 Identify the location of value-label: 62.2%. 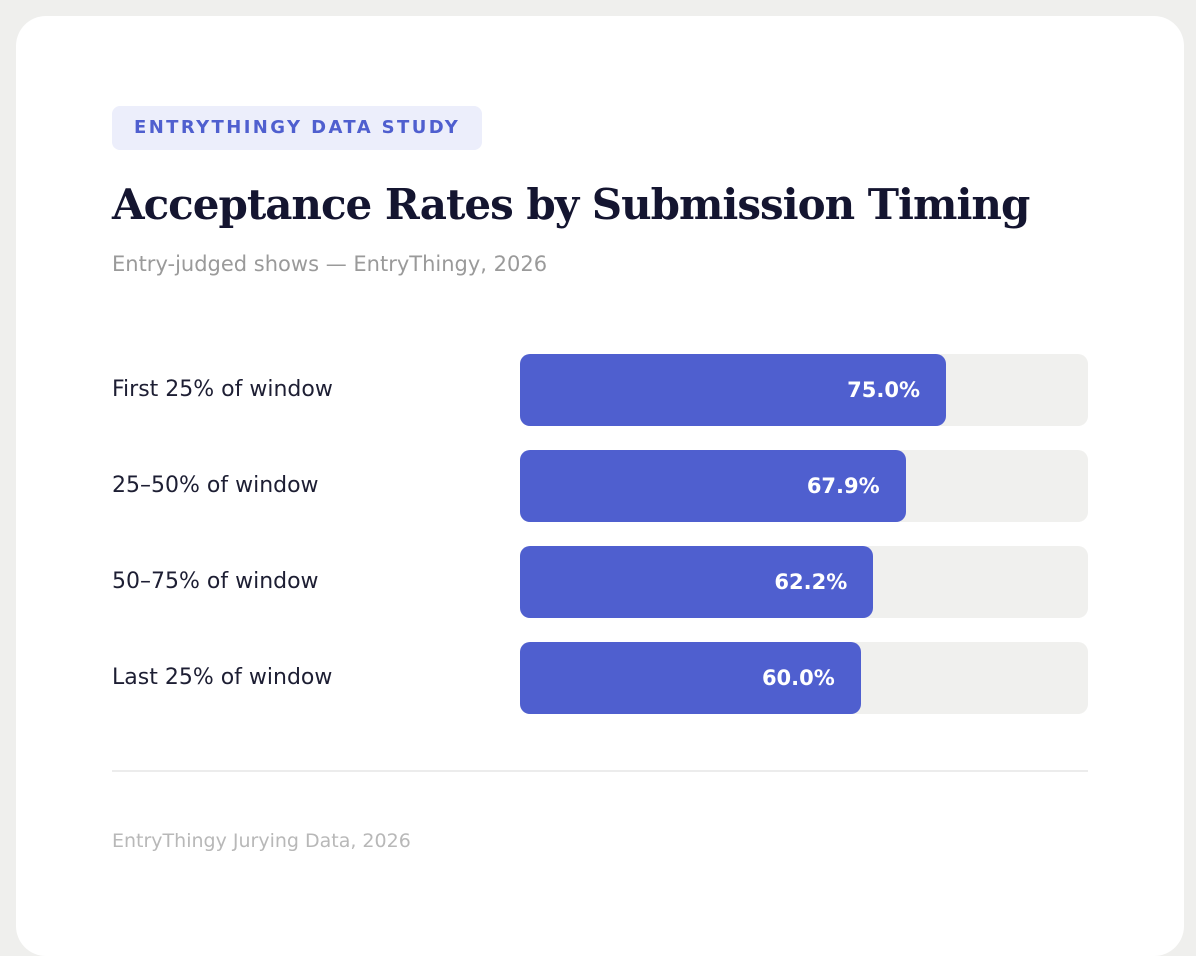
(811, 582).